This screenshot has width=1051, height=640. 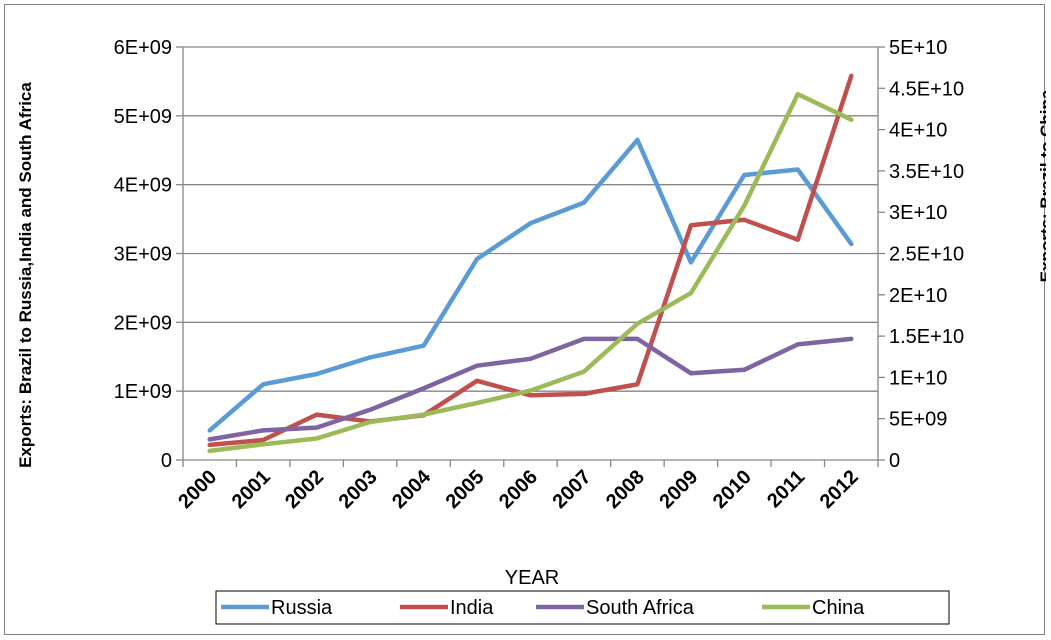 I want to click on x-tick-label: 2012, so click(x=839, y=489).